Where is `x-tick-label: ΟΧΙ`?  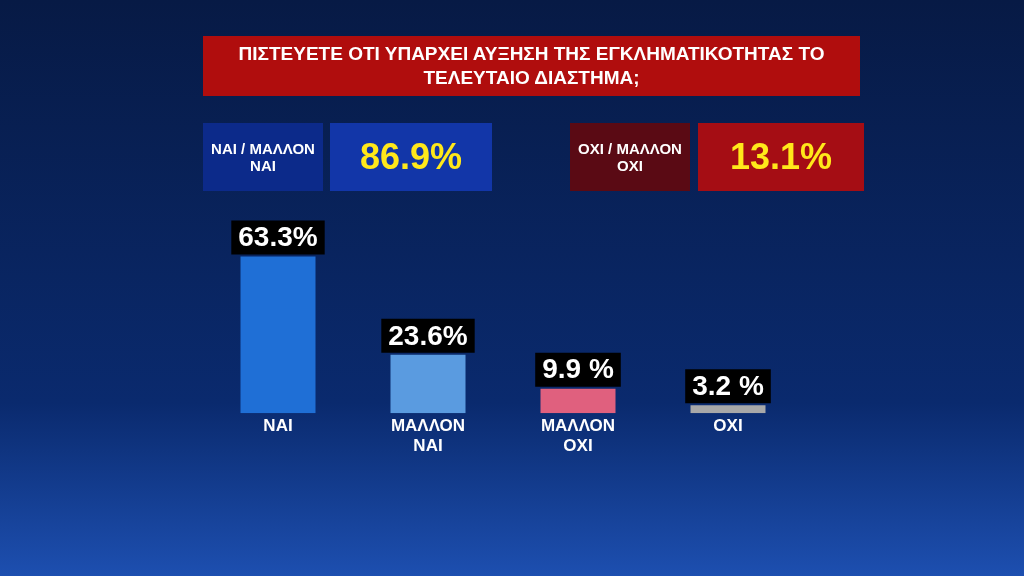 x-tick-label: ΟΧΙ is located at coordinates (728, 426).